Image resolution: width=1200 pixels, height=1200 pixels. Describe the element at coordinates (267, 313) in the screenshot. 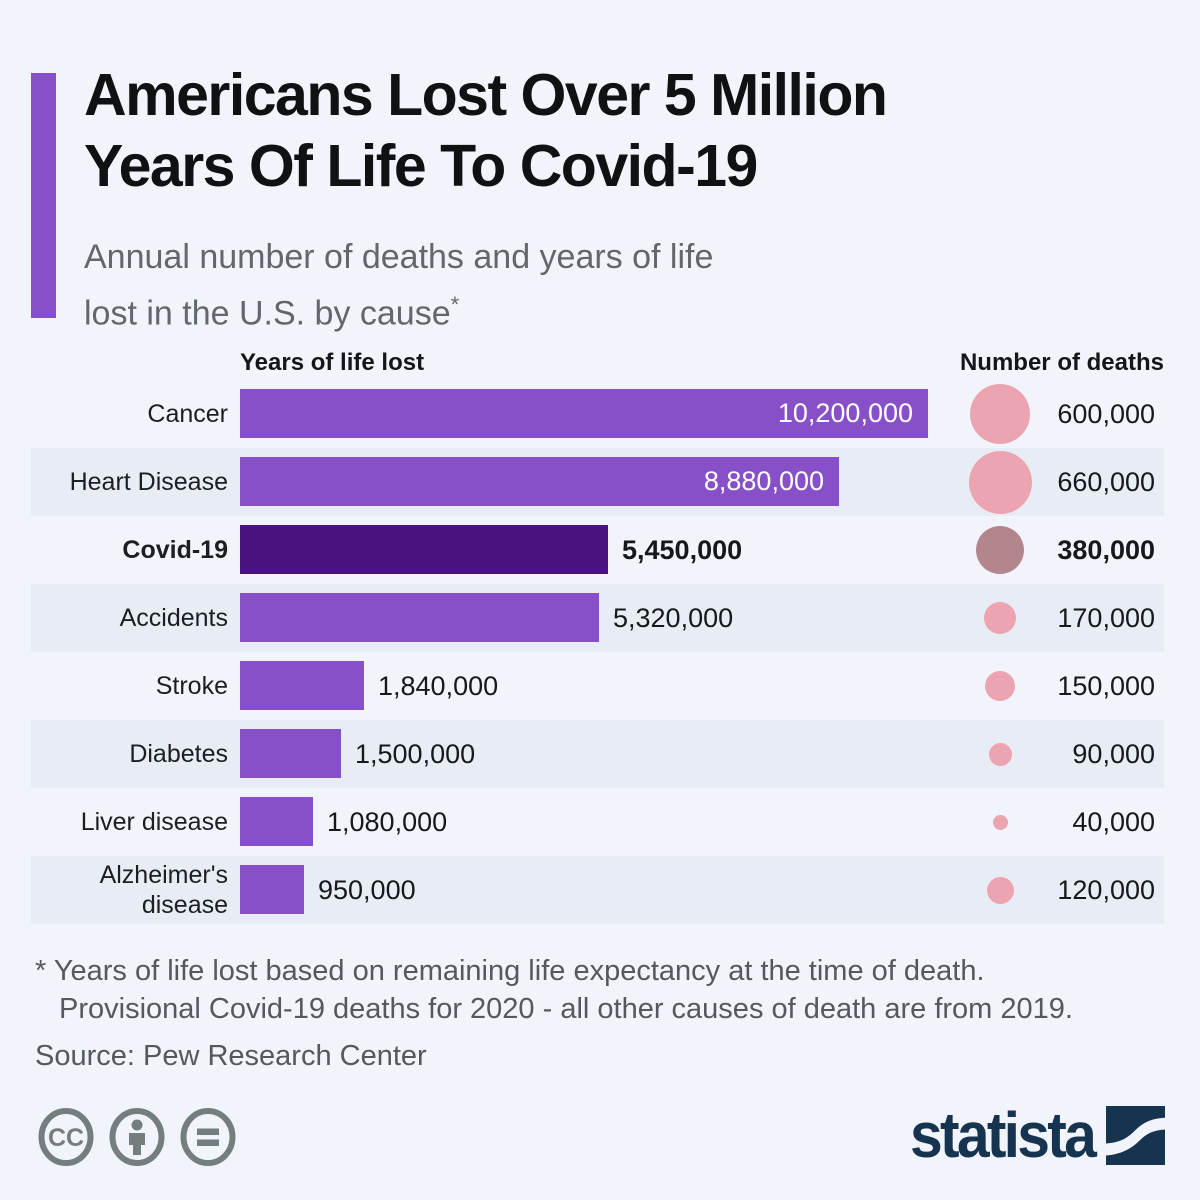

I see `page-subtitle-line2-text: lost in the U.S. by cause` at that location.